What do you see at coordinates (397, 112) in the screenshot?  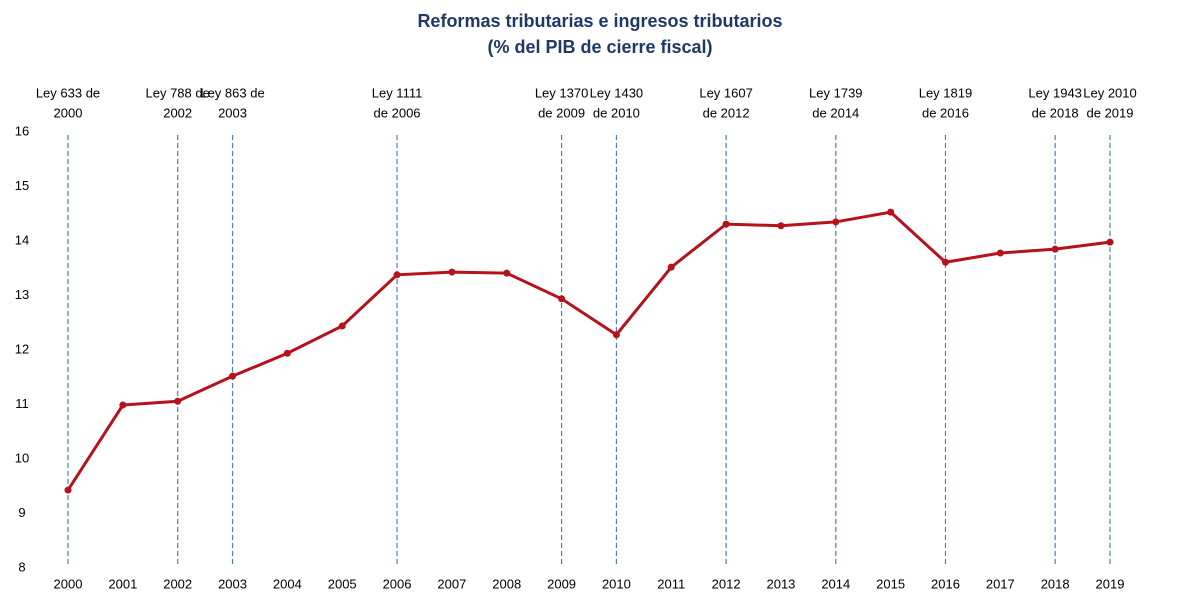 I see `law-label: de 2006` at bounding box center [397, 112].